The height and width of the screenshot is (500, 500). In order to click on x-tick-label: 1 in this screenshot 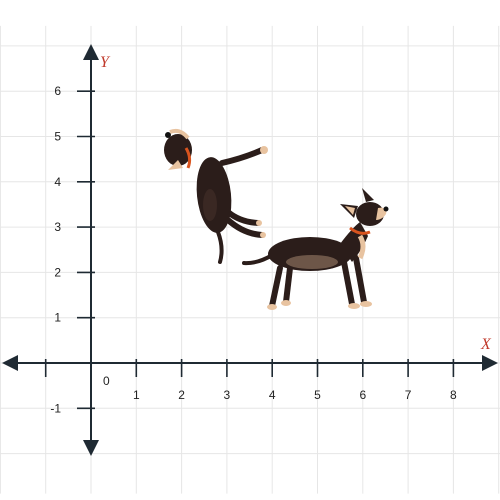, I will do `click(136, 395)`.